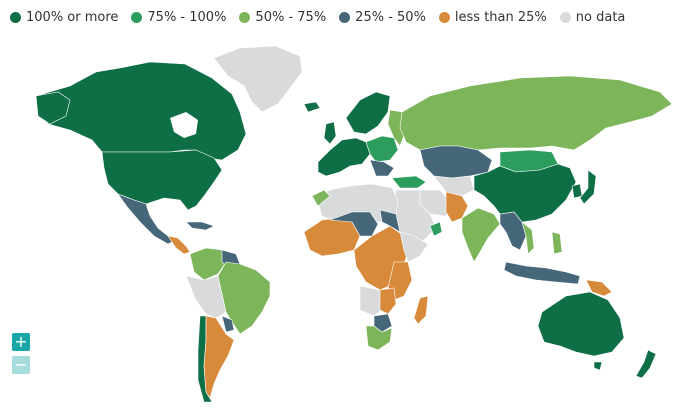 Image resolution: width=698 pixels, height=416 pixels. I want to click on region-vietnam, so click(528, 238).